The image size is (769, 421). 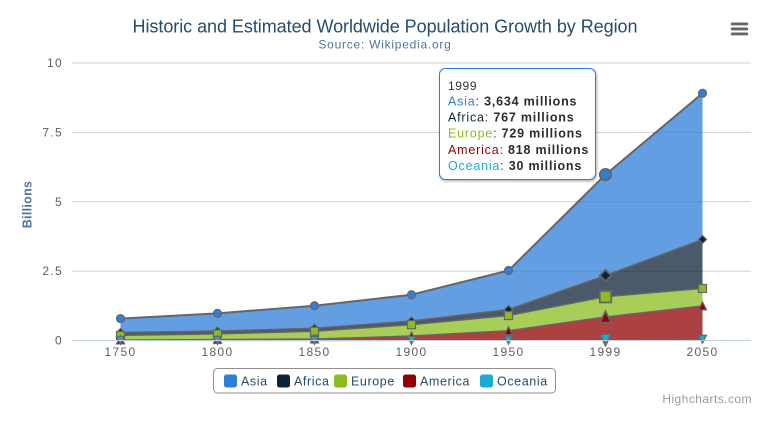 What do you see at coordinates (707, 399) in the screenshot?
I see `svg-text: Highcharts.com` at bounding box center [707, 399].